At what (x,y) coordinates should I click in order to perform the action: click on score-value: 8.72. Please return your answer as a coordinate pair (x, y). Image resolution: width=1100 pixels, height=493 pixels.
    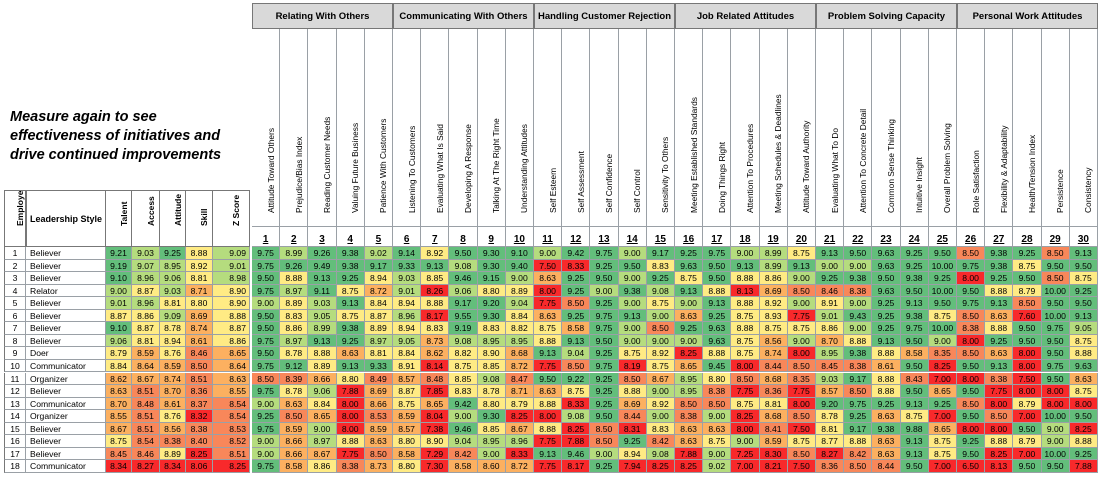
    Looking at the image, I should click on (378, 291).